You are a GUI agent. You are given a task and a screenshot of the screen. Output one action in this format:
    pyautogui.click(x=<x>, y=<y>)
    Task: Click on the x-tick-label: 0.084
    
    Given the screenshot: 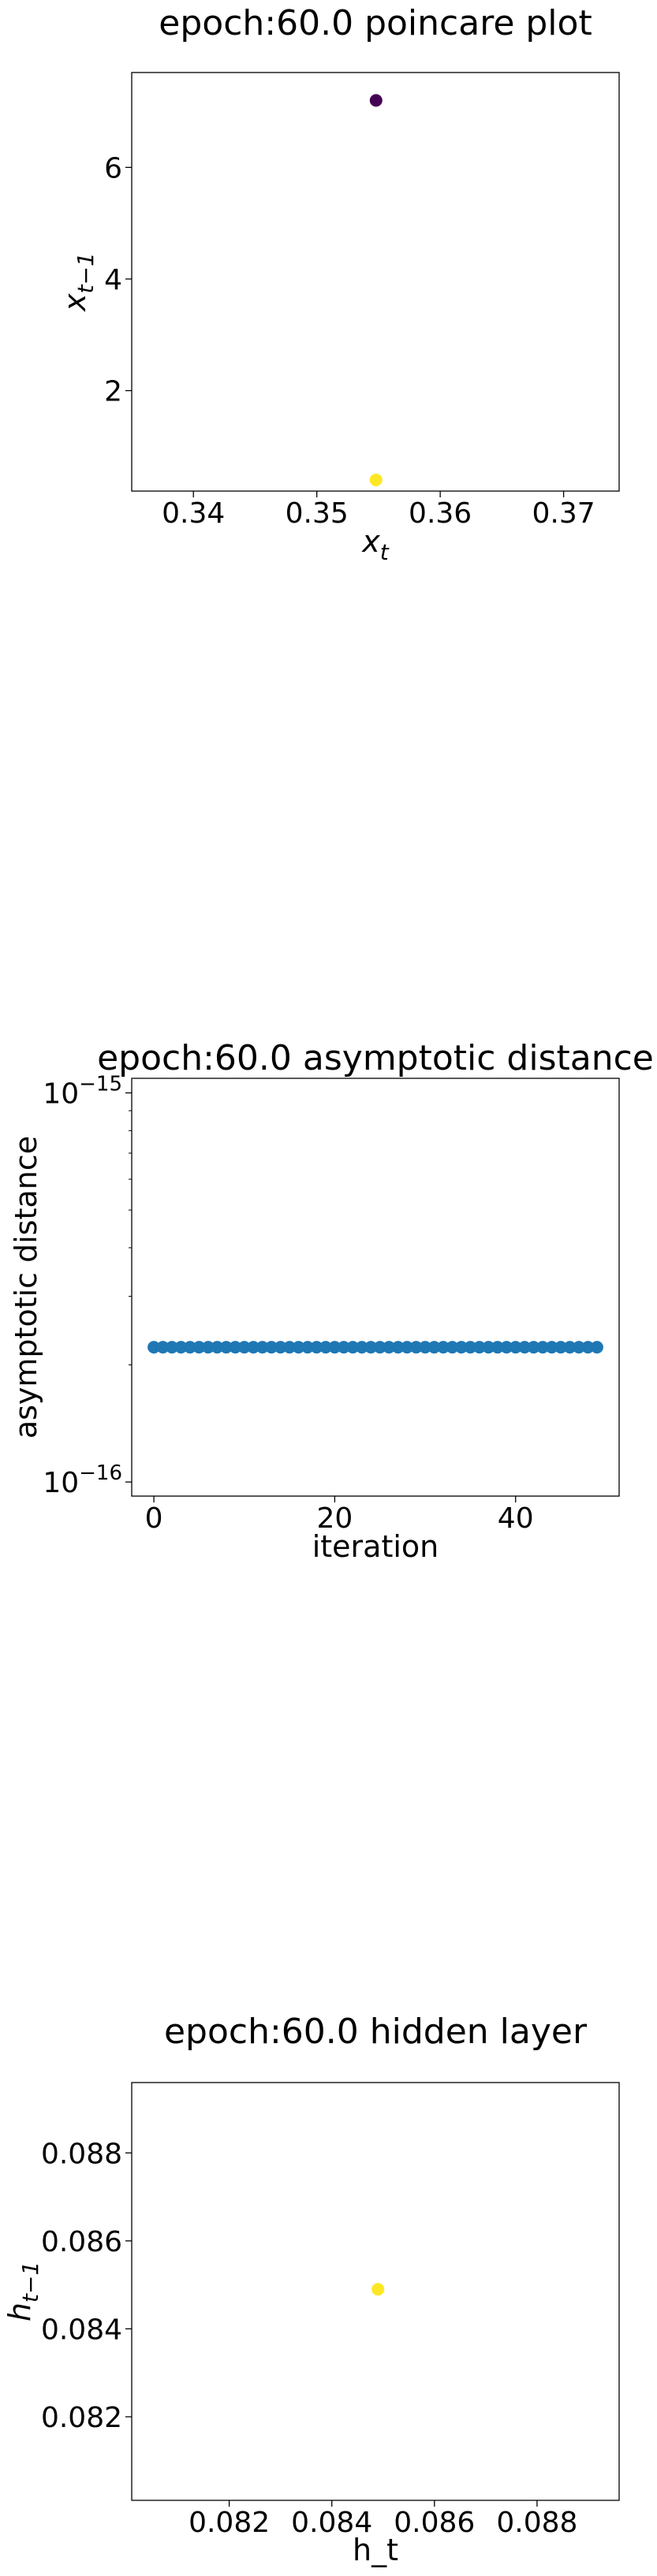 What is the action you would take?
    pyautogui.click(x=332, y=2523)
    